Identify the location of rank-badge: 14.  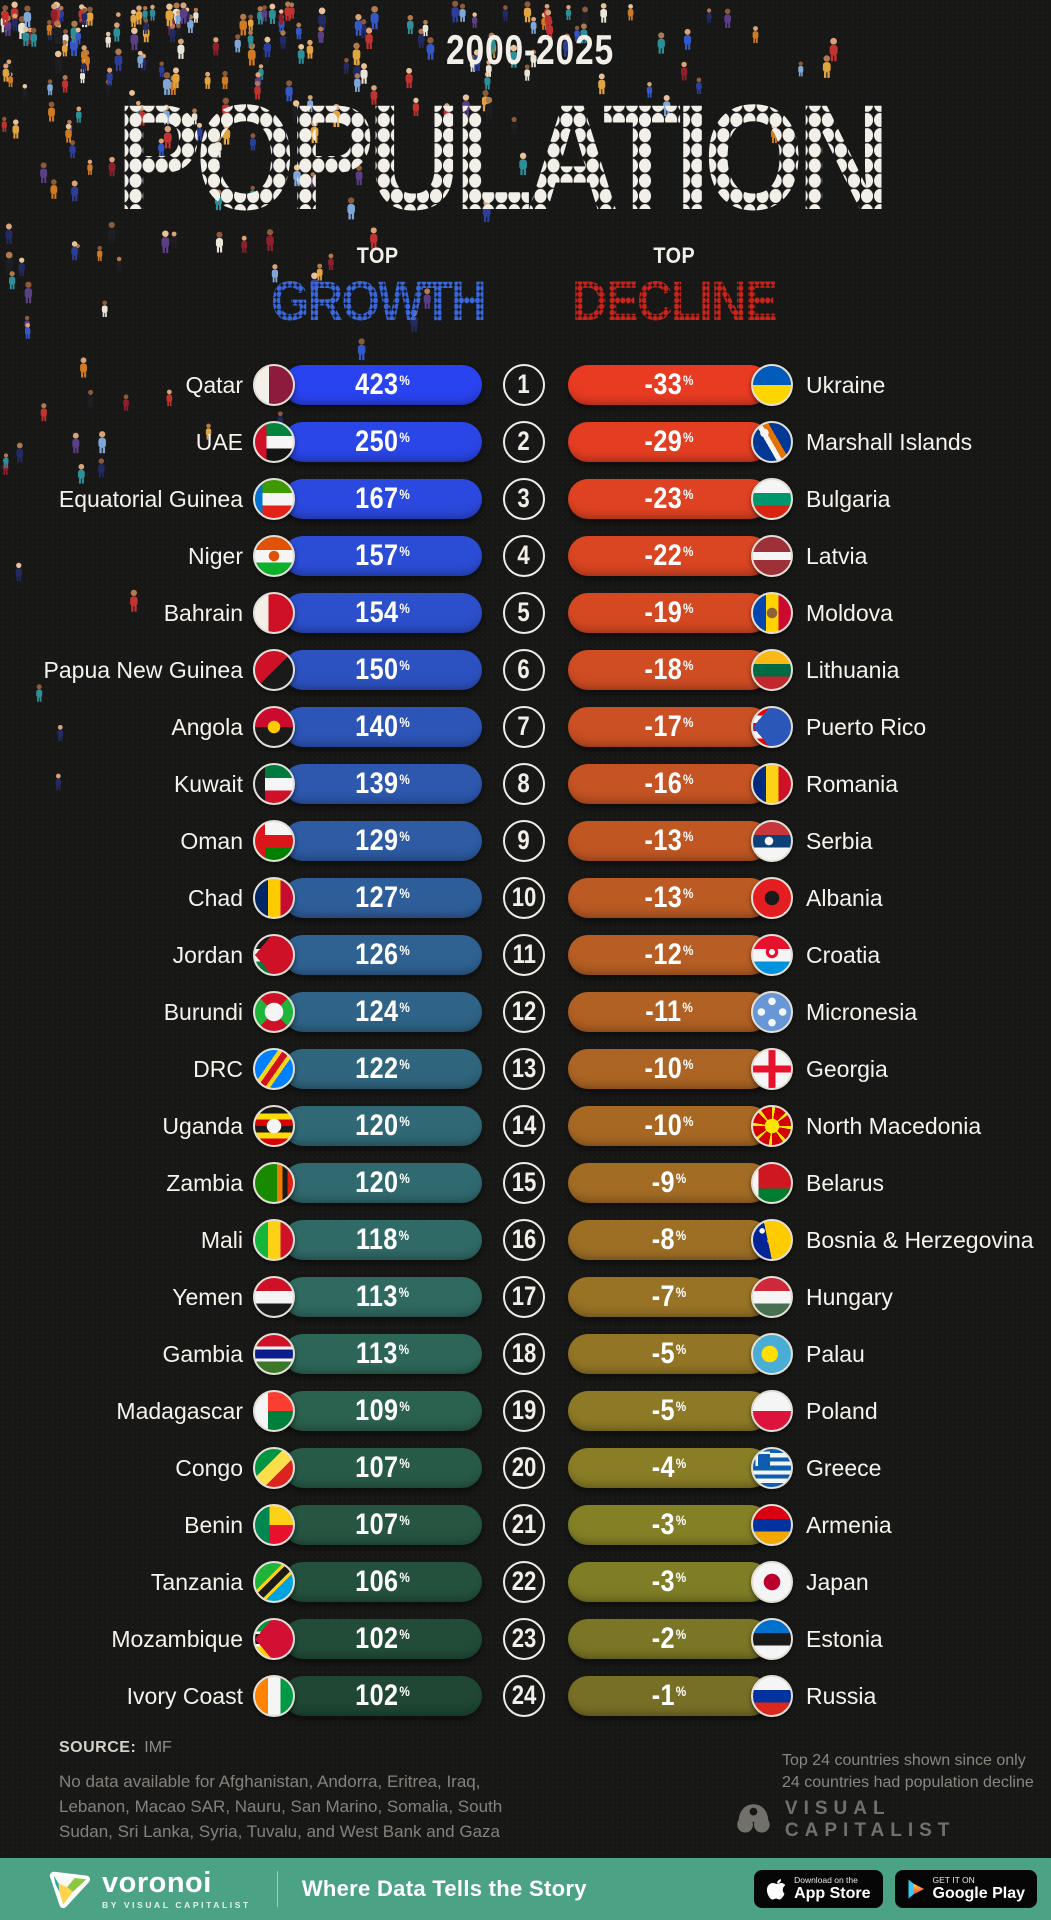
(524, 1126).